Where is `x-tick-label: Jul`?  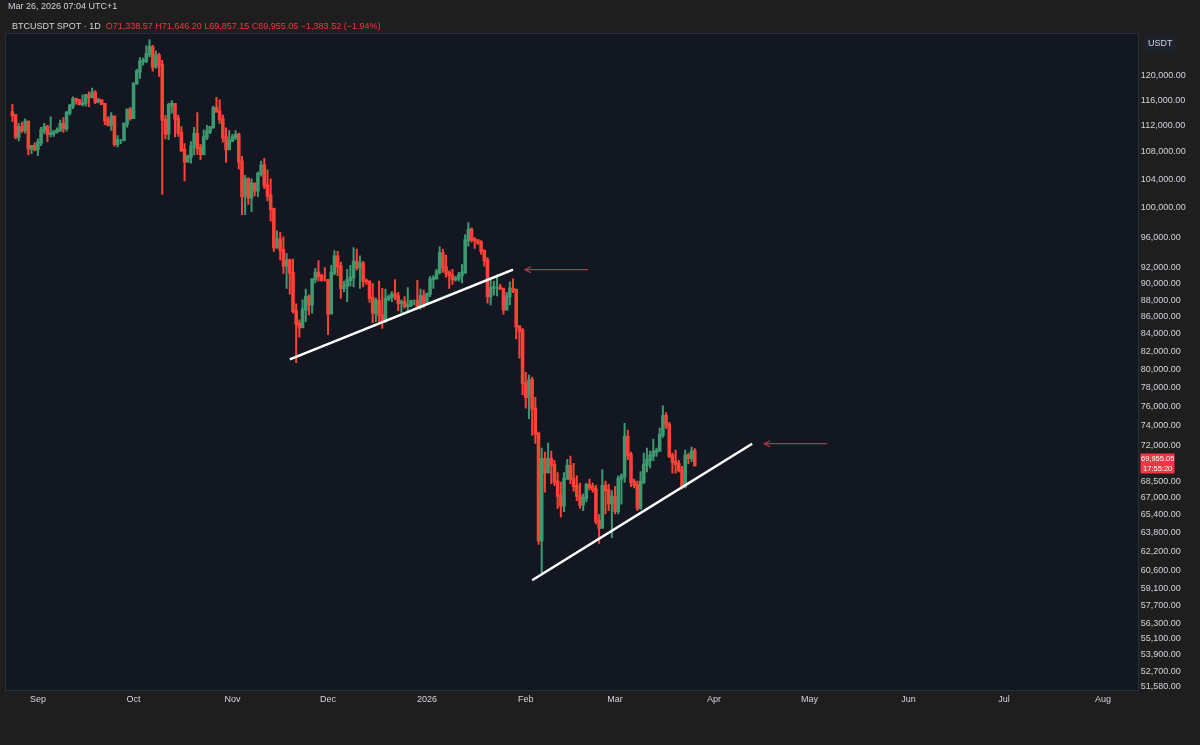
x-tick-label: Jul is located at coordinates (1004, 698).